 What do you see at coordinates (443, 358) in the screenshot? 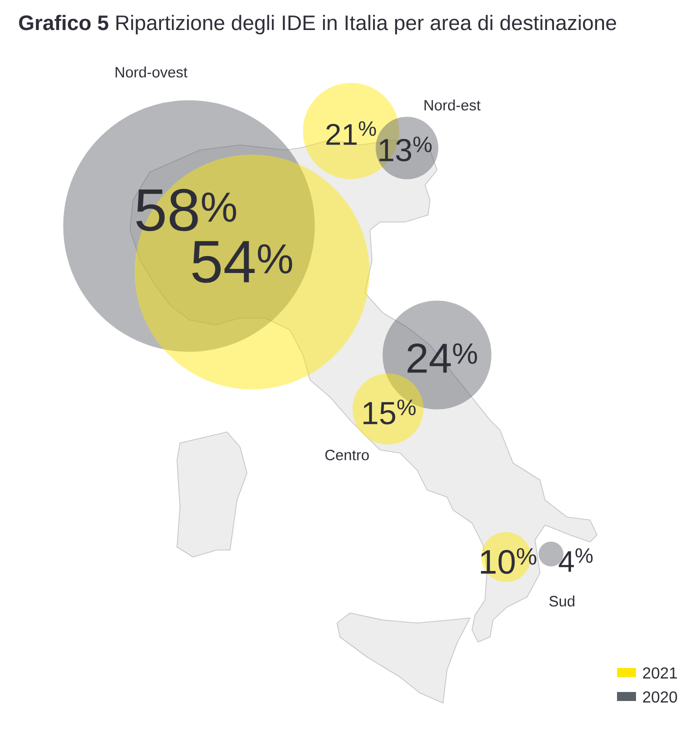
I see `data-label: 24$^{%}$` at bounding box center [443, 358].